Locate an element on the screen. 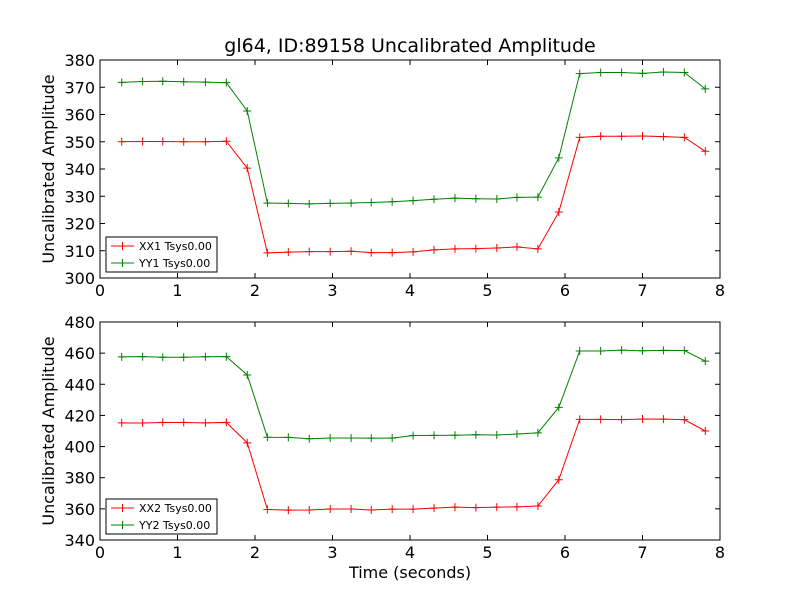 This screenshot has height=600, width=800. bottom-x-tick-label: 3 is located at coordinates (332, 552).